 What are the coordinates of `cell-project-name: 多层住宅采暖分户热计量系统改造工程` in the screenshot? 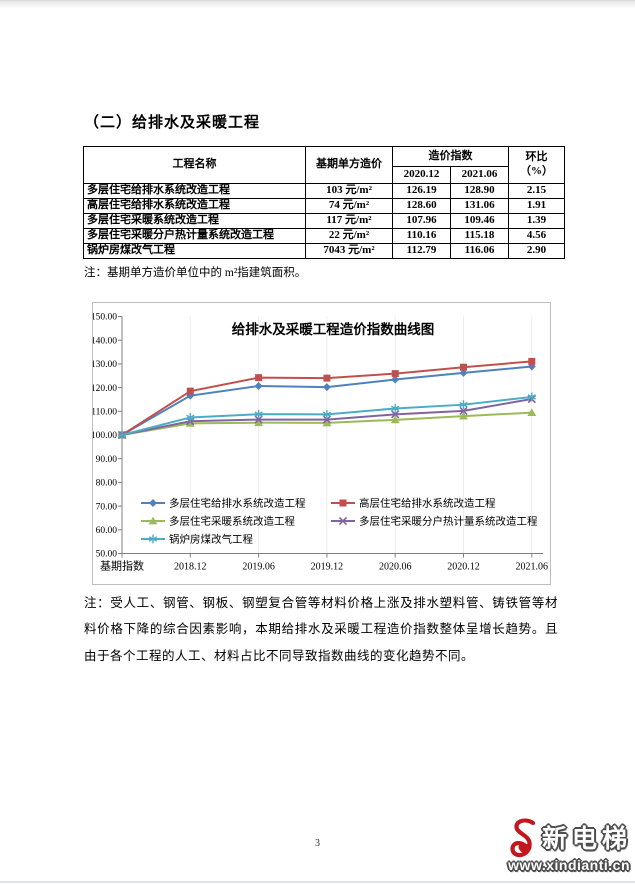 It's located at (194, 236).